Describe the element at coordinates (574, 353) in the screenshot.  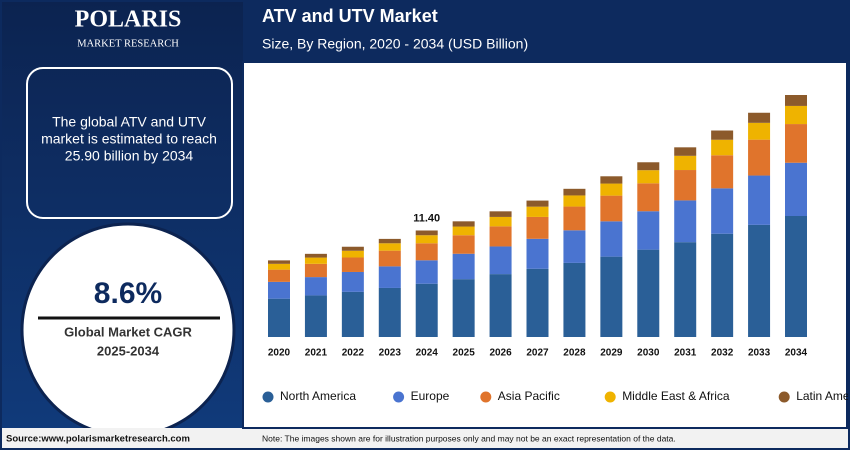
I see `x-tick-label: 2028` at that location.